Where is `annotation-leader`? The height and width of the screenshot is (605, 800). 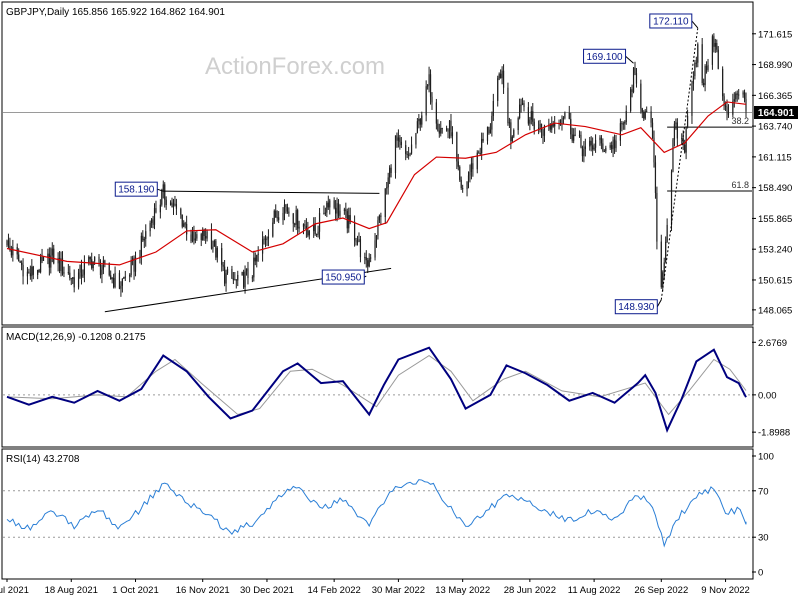 annotation-leader is located at coordinates (160, 190).